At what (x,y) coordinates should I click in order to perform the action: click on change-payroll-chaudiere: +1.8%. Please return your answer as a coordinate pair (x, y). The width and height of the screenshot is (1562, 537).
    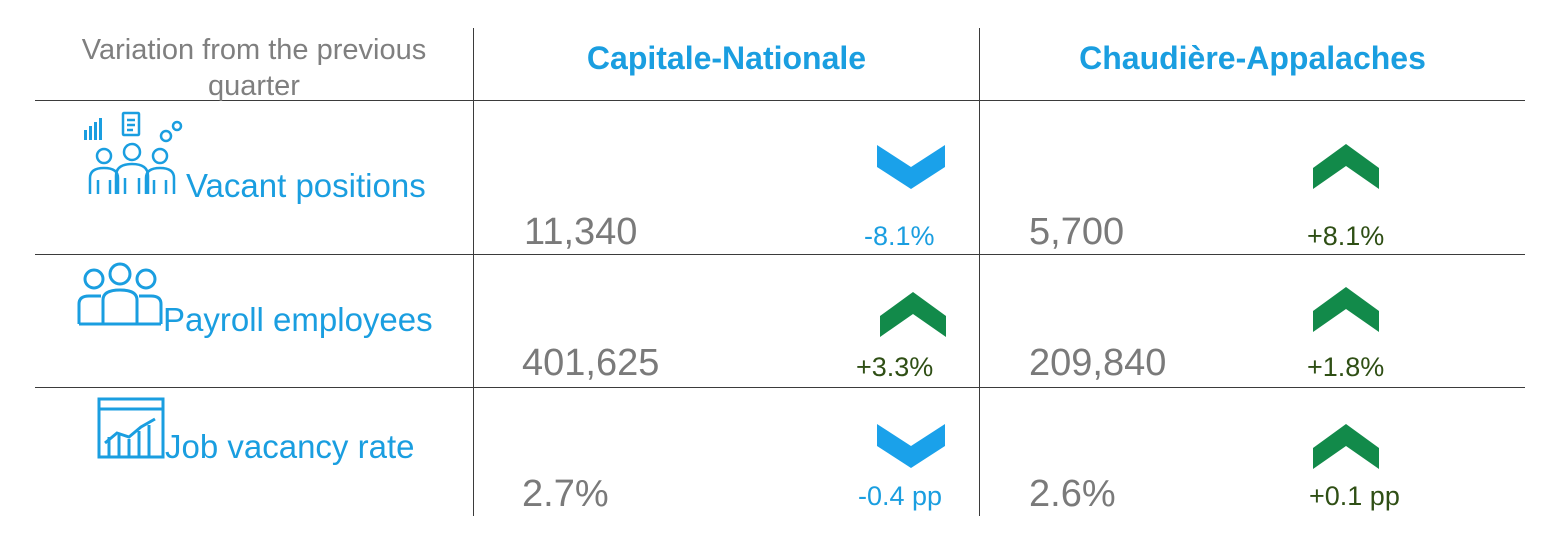
    Looking at the image, I should click on (1346, 367).